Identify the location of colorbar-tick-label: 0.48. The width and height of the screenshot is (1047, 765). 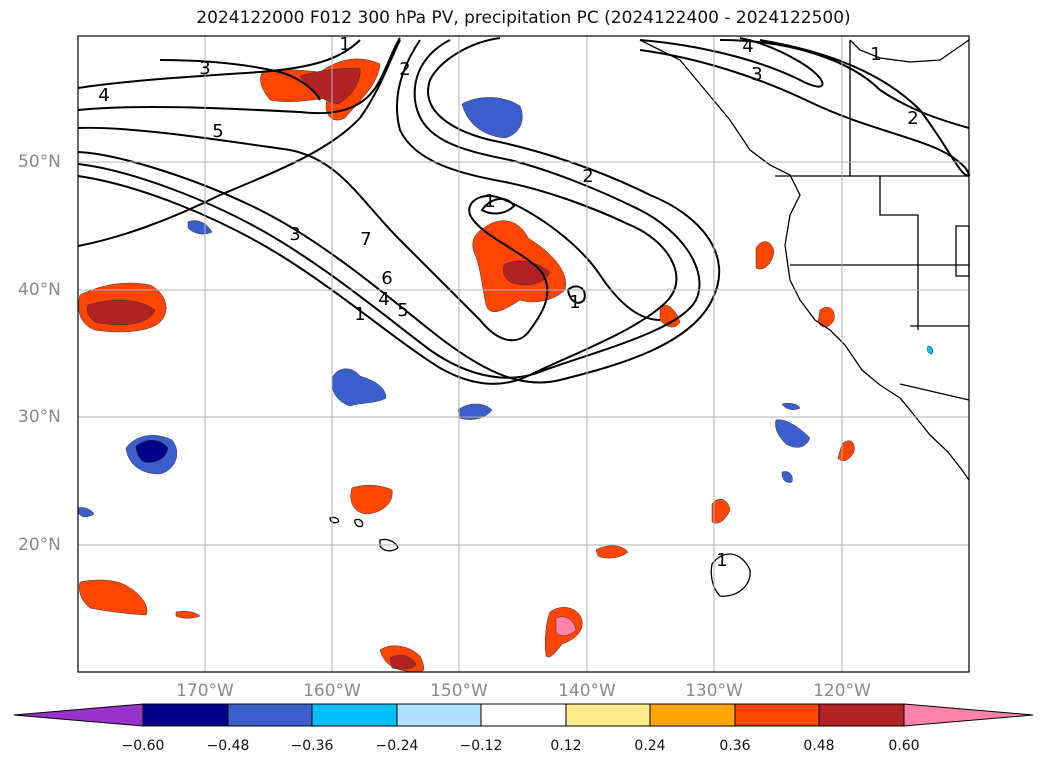
(819, 746).